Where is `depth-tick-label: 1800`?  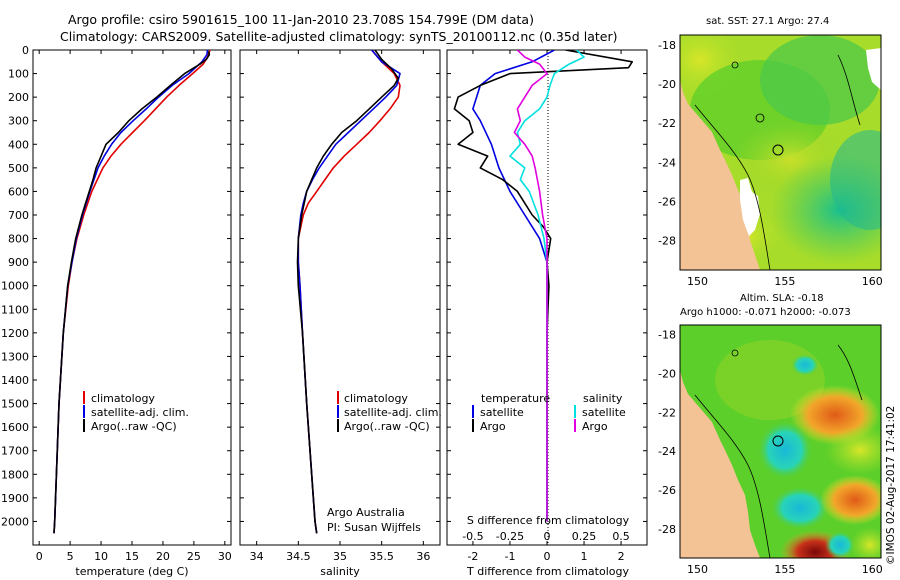 depth-tick-label: 1800 is located at coordinates (15, 474).